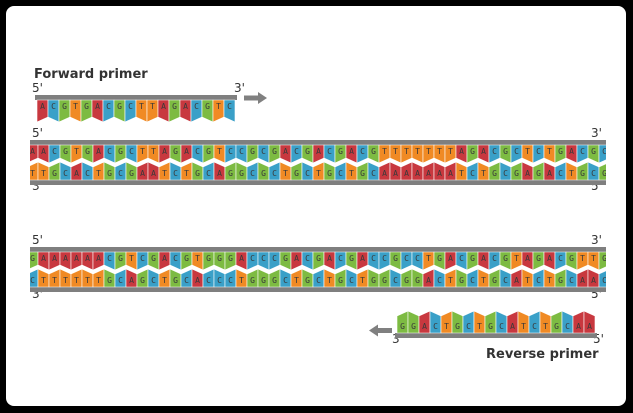 This screenshot has width=633, height=413. I want to click on forward-arrow-icon, so click(255, 98).